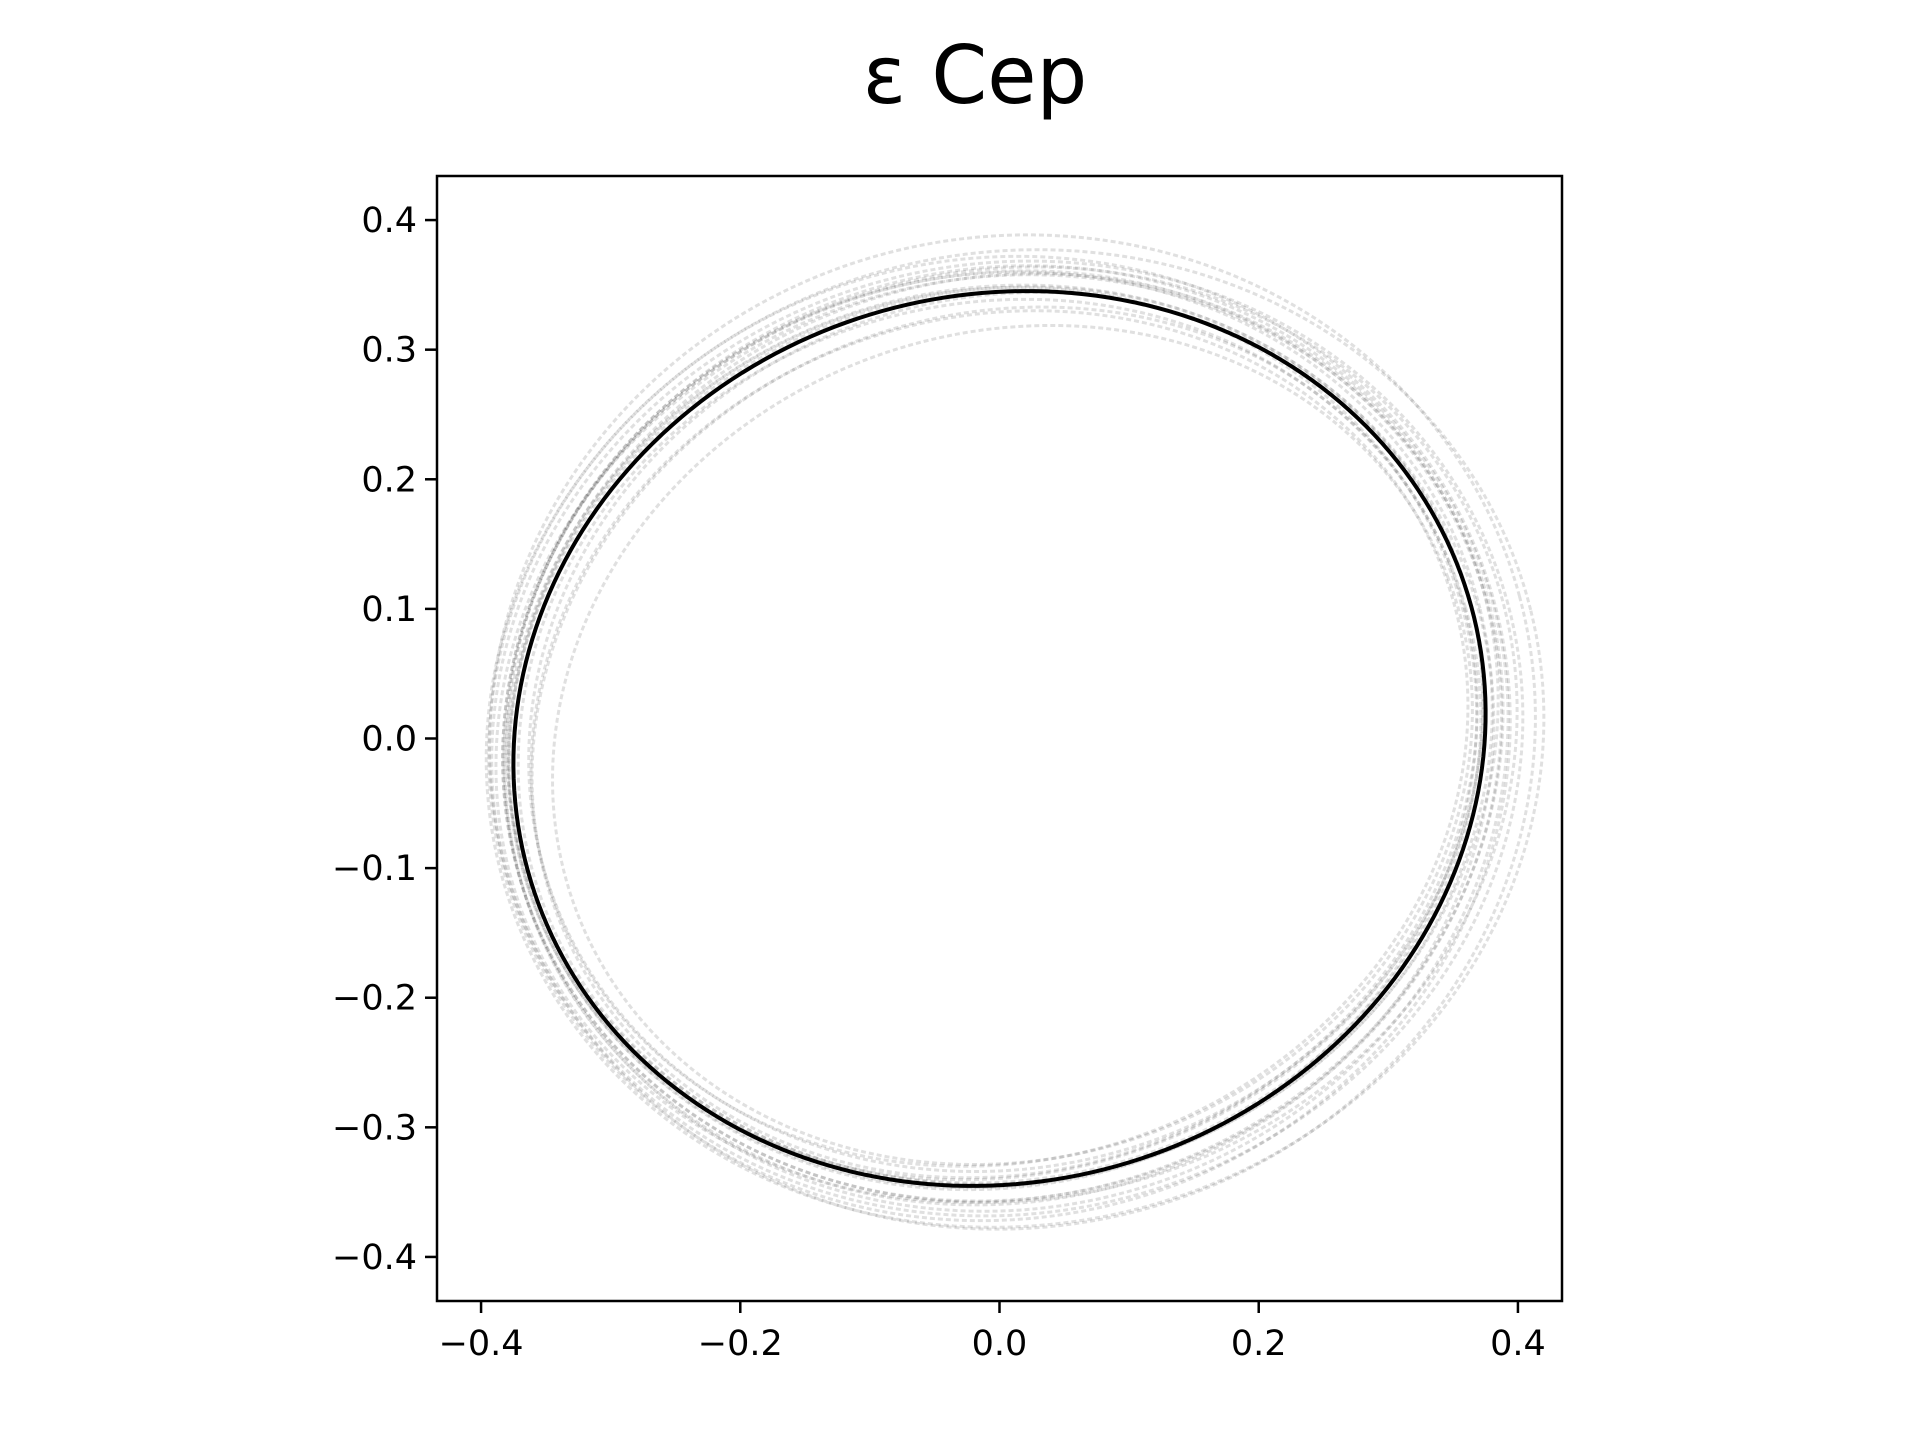  I want to click on y-tick-label: 0.4, so click(389, 221).